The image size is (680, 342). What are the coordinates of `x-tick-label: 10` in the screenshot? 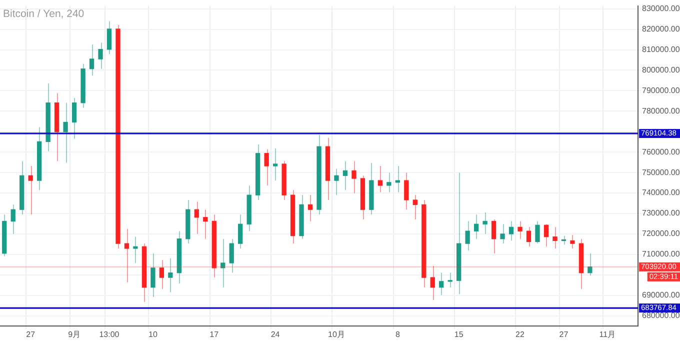 It's located at (153, 335).